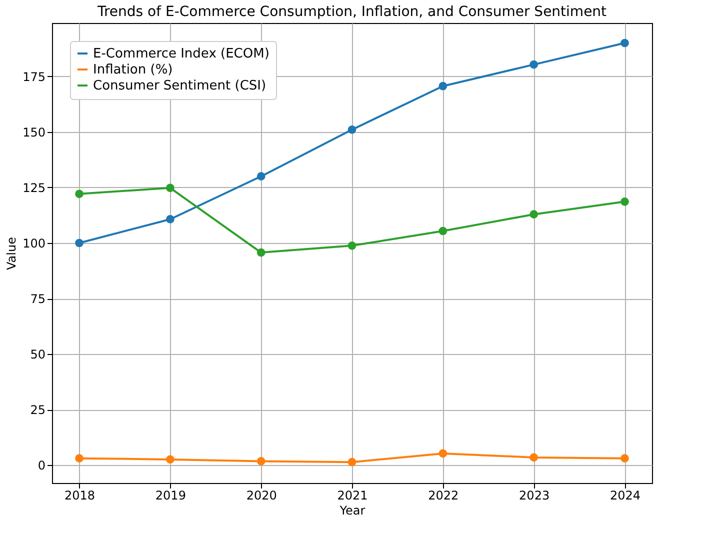 Image resolution: width=704 pixels, height=534 pixels. What do you see at coordinates (34, 243) in the screenshot?
I see `y-tick-label: 100` at bounding box center [34, 243].